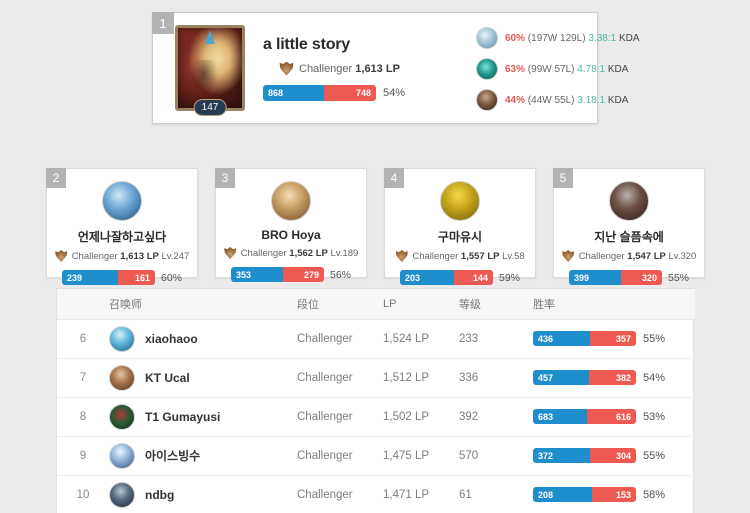  I want to click on lp-value: 1,562 LP, so click(308, 253).